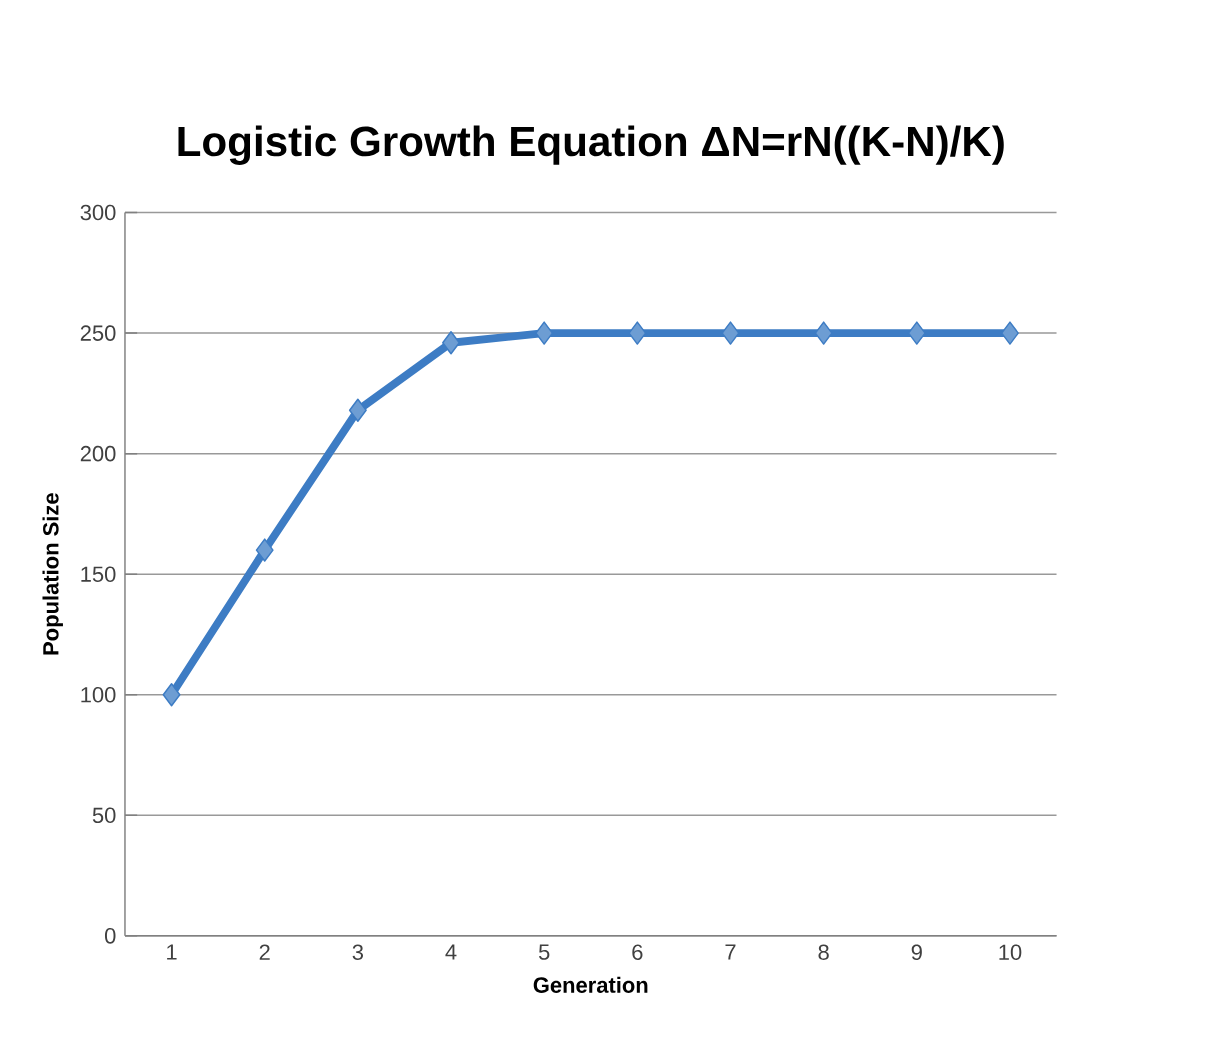  I want to click on y-tick-label: 50, so click(104, 815).